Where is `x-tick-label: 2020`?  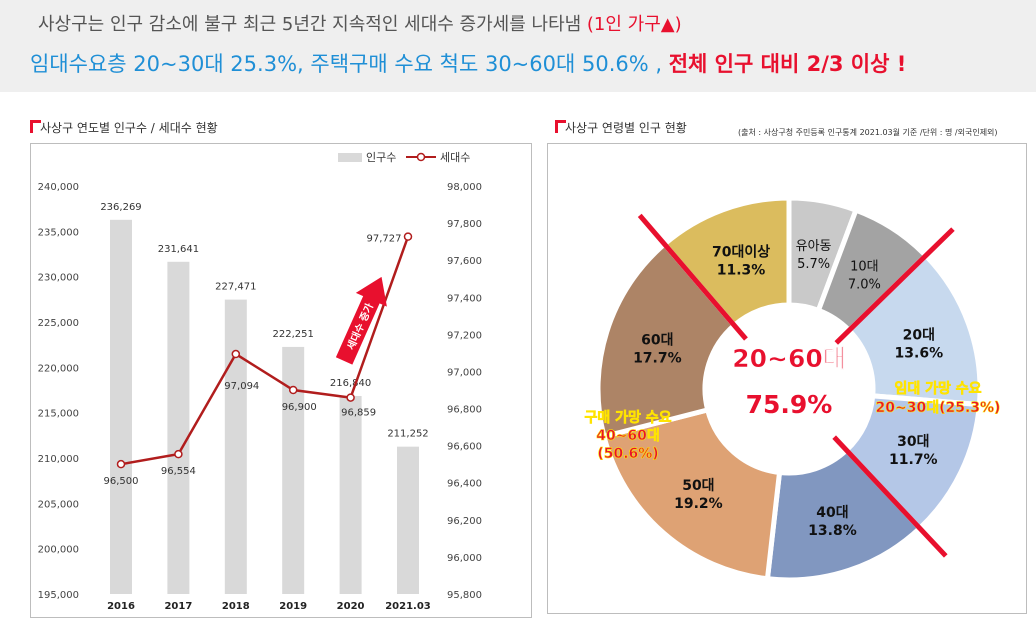
x-tick-label: 2020 is located at coordinates (351, 606).